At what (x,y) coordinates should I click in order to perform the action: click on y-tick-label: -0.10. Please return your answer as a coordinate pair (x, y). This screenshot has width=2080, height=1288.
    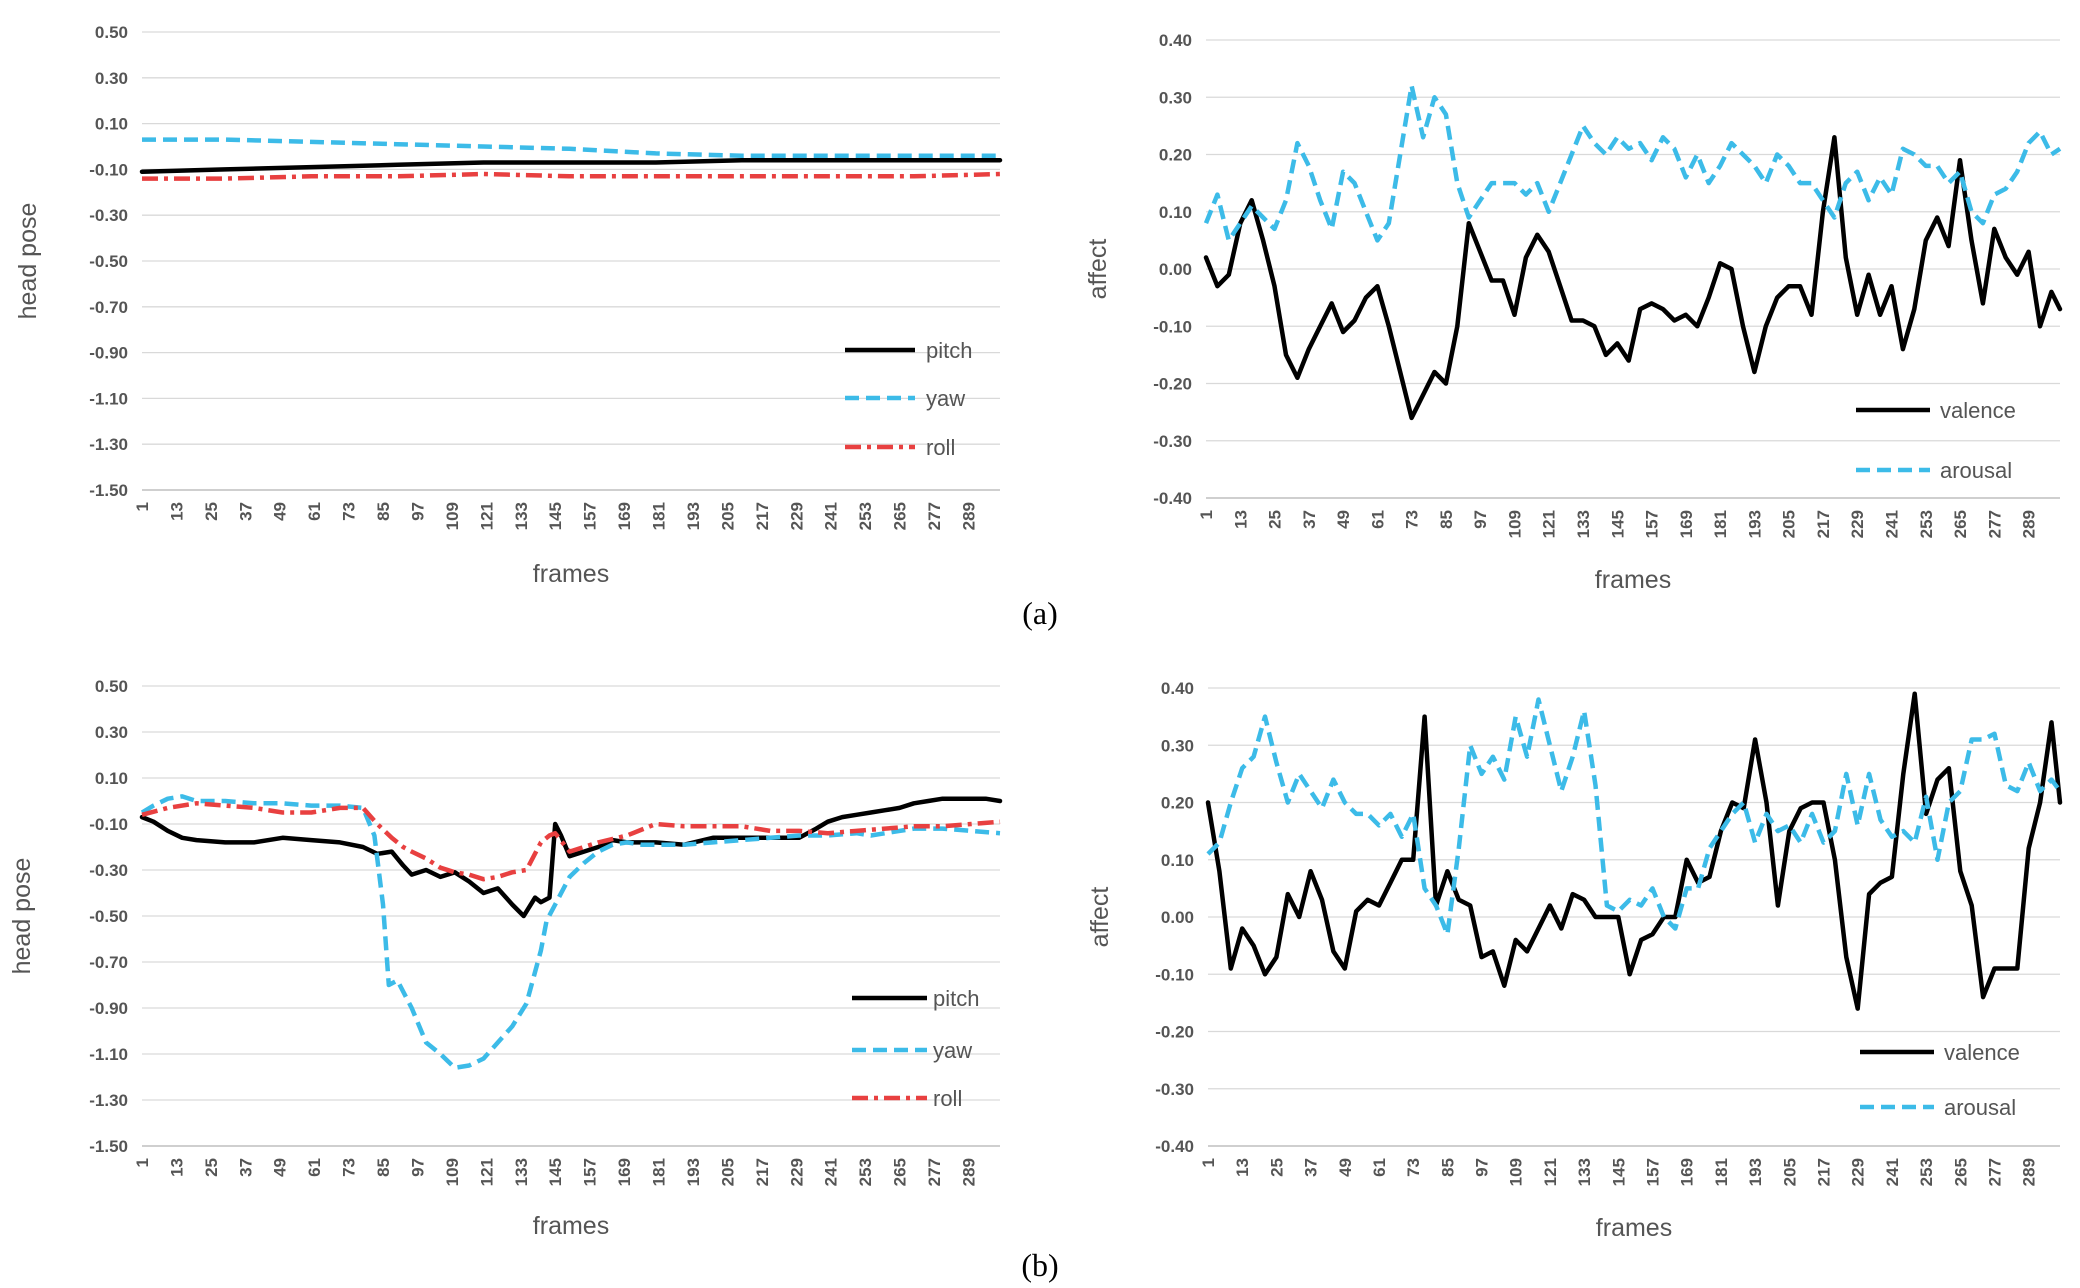
    Looking at the image, I should click on (108, 824).